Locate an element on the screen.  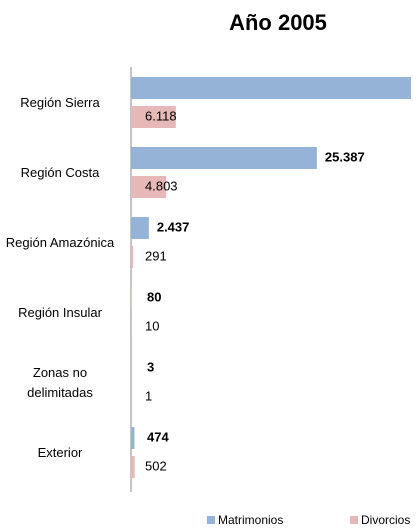
category-label: Exterior is located at coordinates (60, 452).